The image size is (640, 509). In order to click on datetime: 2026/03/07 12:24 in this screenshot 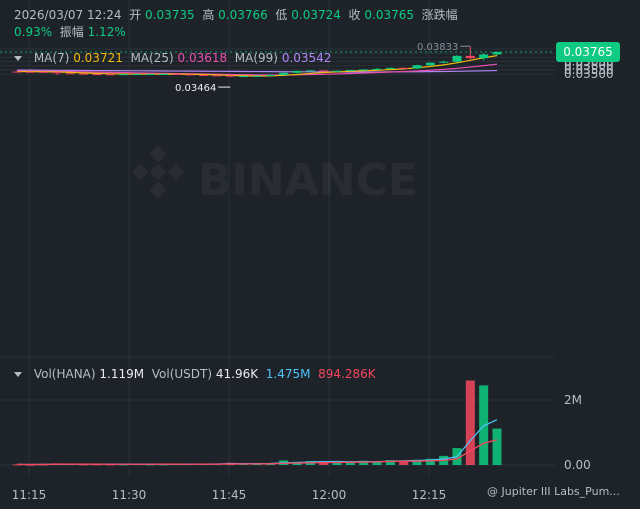, I will do `click(68, 15)`.